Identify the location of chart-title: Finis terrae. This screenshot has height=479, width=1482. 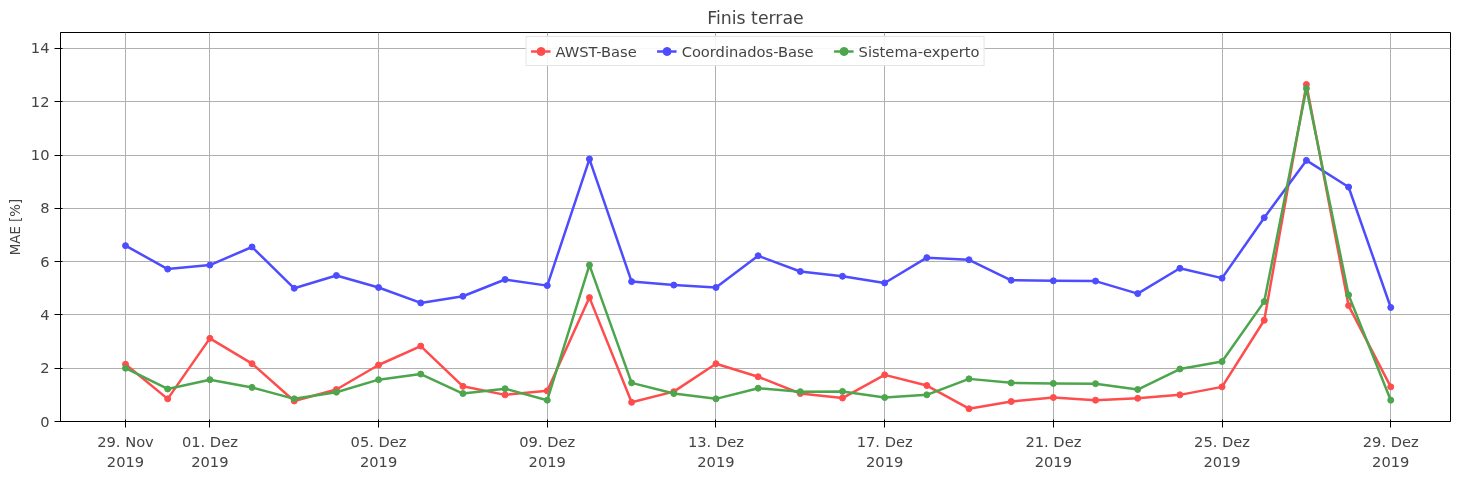
(755, 17).